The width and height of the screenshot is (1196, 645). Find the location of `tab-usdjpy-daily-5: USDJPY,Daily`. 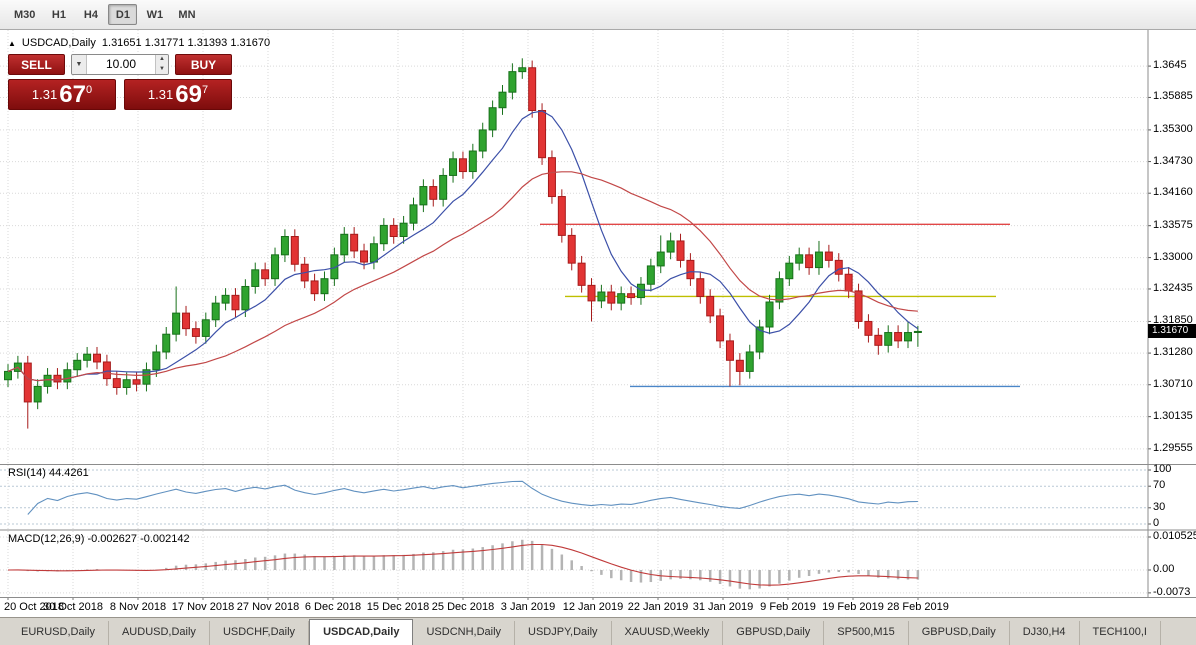

tab-usdjpy-daily-5: USDJPY,Daily is located at coordinates (563, 633).